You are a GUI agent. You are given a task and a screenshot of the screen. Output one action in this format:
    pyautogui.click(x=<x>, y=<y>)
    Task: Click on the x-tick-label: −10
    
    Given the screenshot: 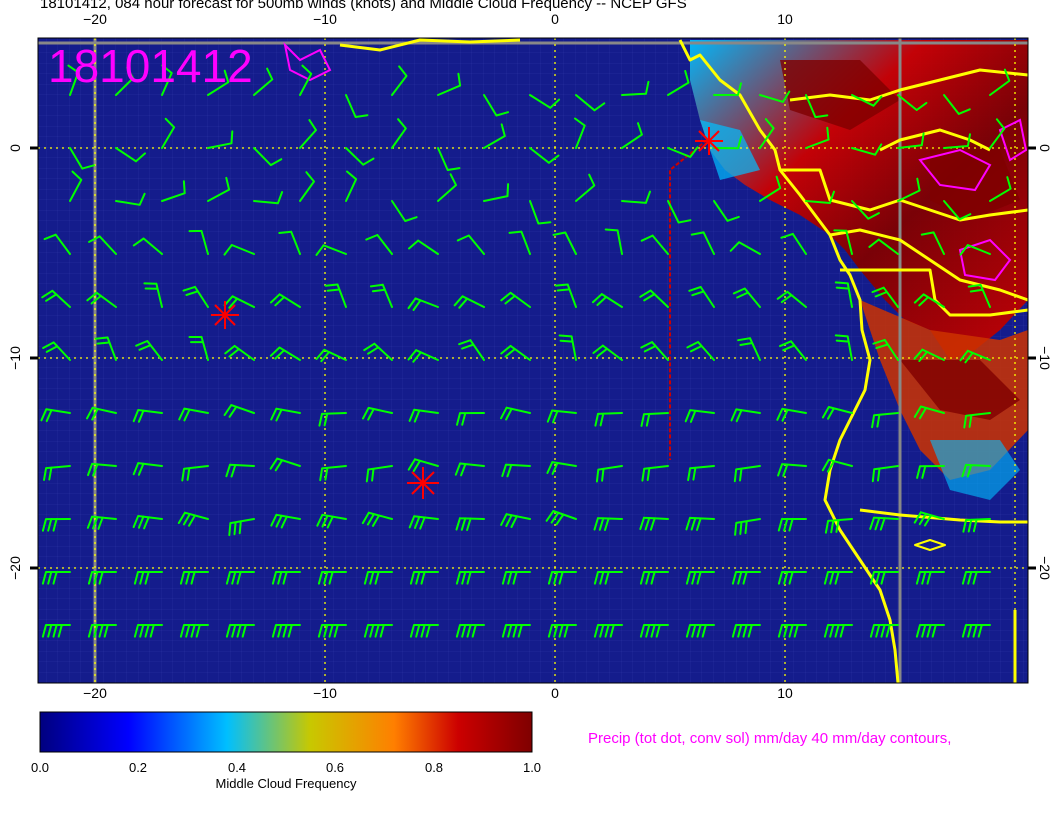 What is the action you would take?
    pyautogui.click(x=325, y=19)
    